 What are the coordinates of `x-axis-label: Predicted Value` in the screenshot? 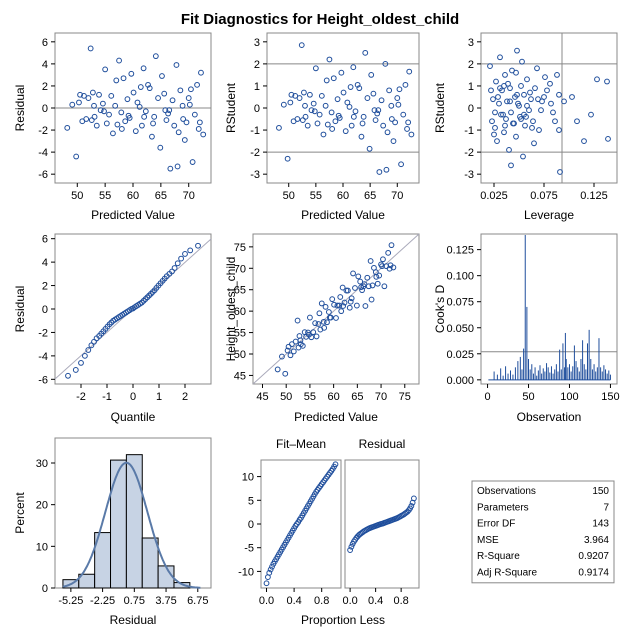 It's located at (343, 215).